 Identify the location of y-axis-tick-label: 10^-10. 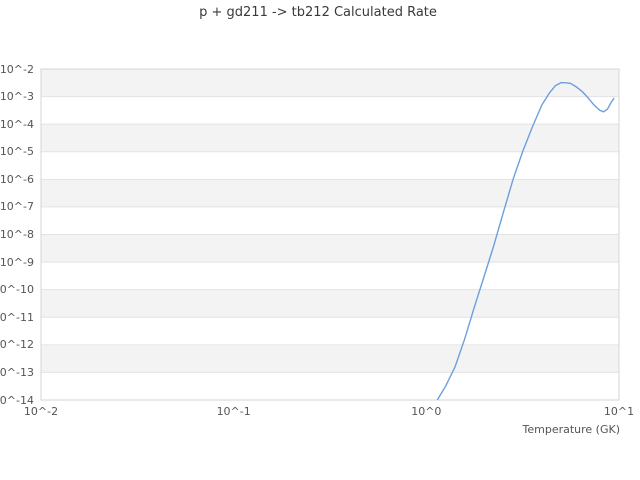
(17, 290).